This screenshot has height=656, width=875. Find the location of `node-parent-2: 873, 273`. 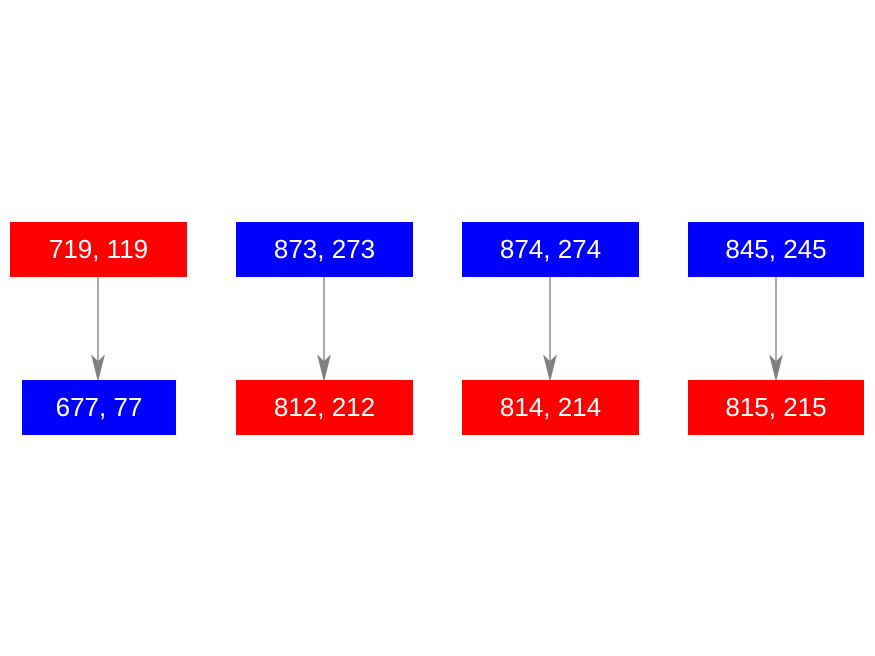

node-parent-2: 873, 273 is located at coordinates (324, 249).